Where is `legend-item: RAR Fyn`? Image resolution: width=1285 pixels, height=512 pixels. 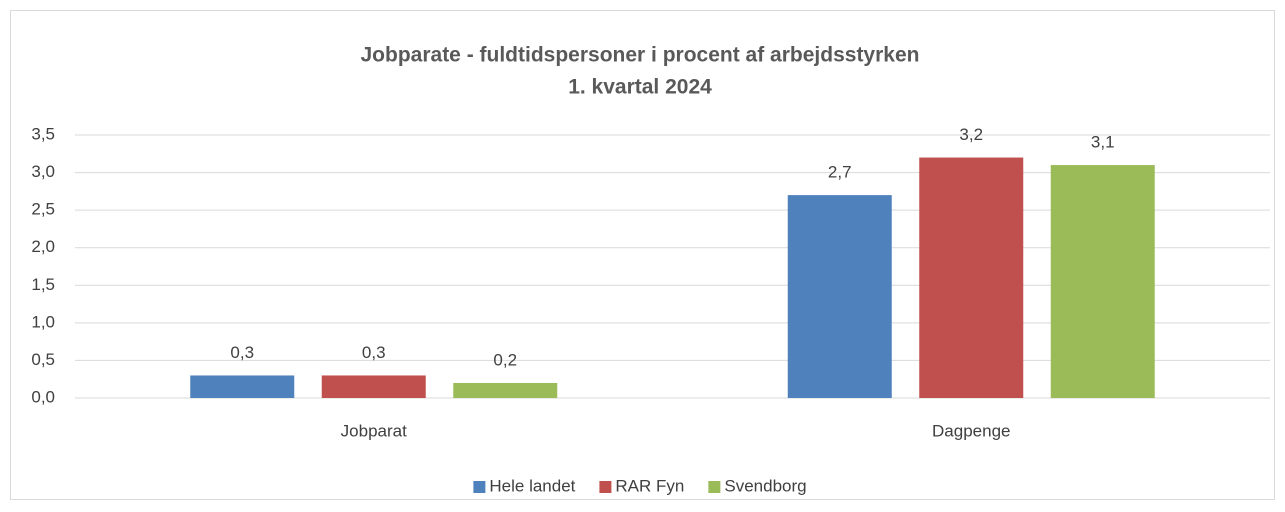
legend-item: RAR Fyn is located at coordinates (641, 485).